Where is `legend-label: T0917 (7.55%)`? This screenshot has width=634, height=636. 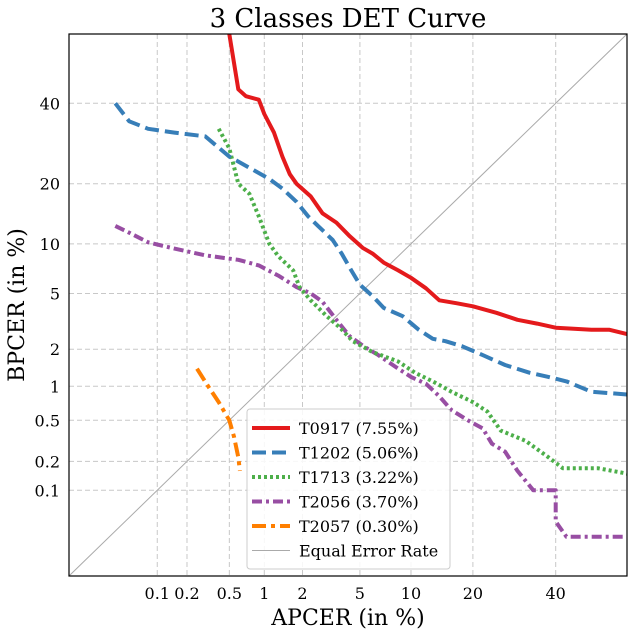
legend-label: T0917 (7.55%) is located at coordinates (359, 428).